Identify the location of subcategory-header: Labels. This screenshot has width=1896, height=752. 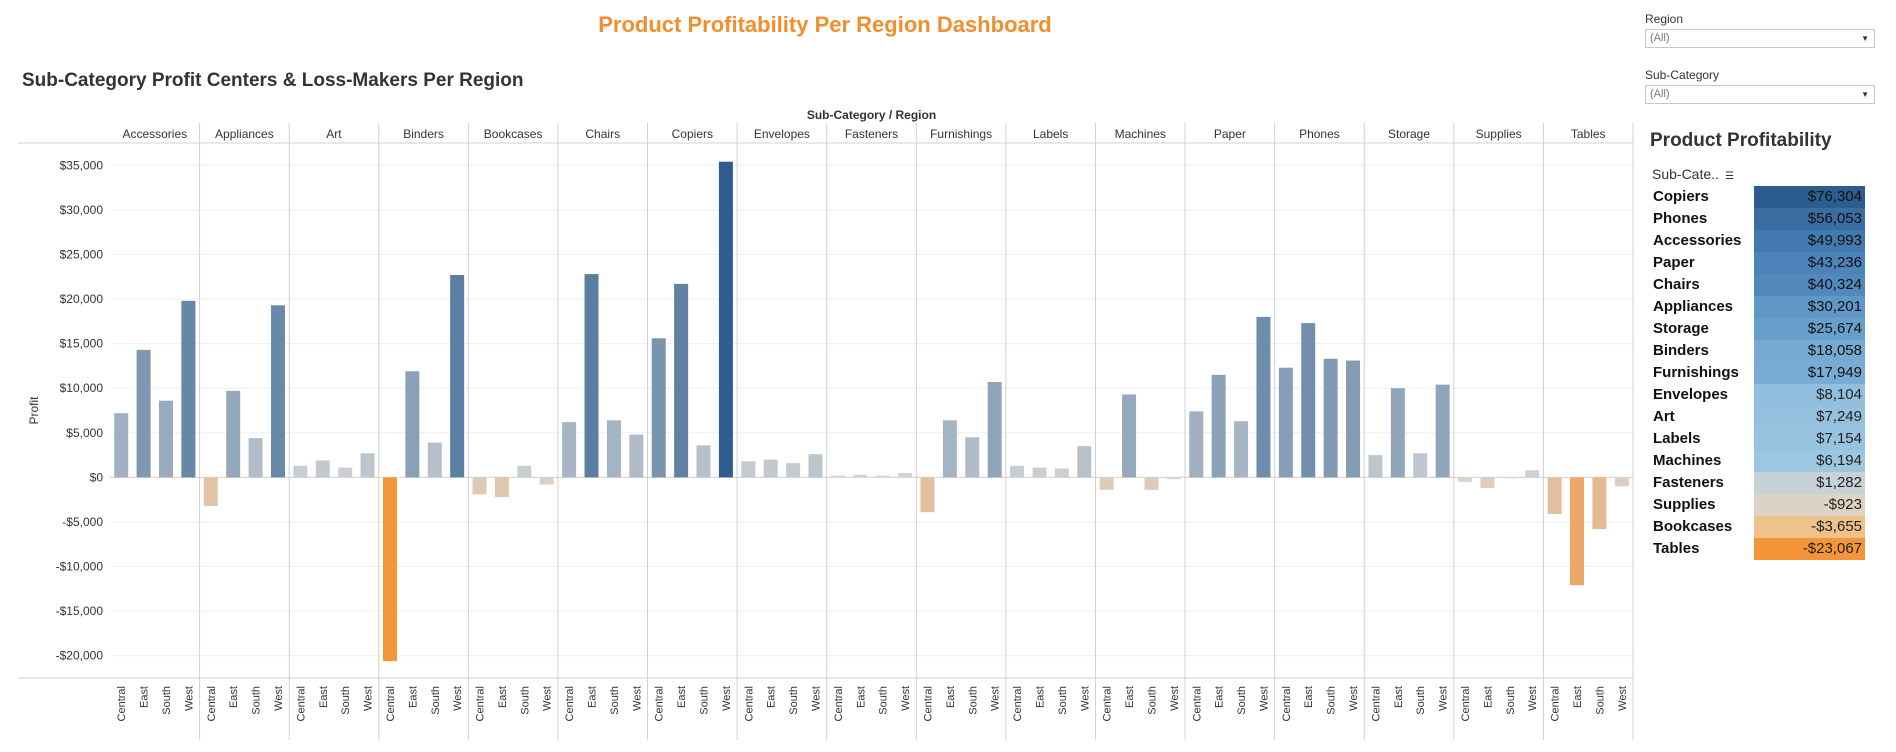
(1050, 134).